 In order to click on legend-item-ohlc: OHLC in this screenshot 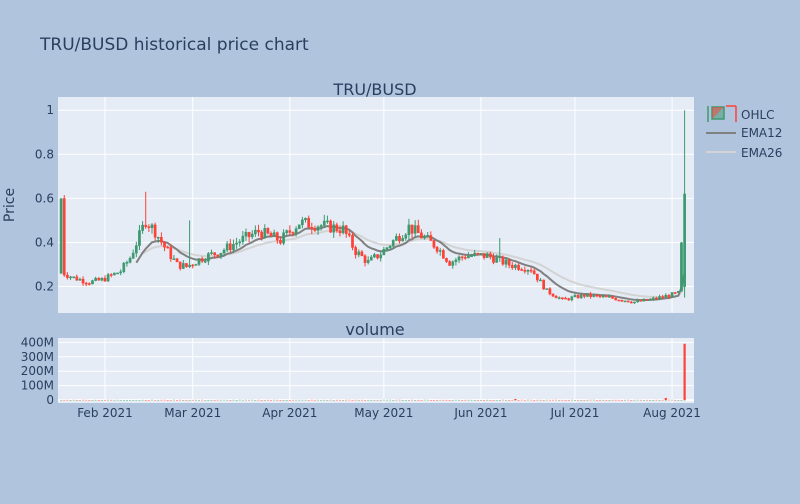, I will do `click(741, 113)`.